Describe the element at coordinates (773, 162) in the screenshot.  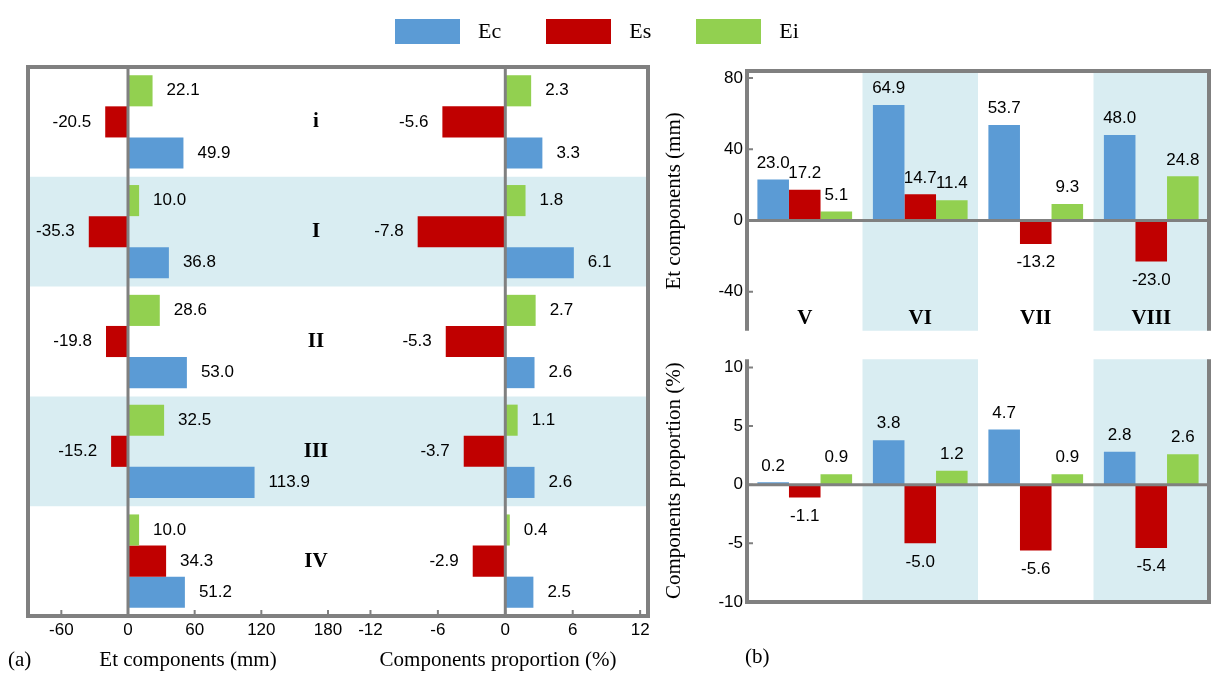
I see `data-label: 23.0` at that location.